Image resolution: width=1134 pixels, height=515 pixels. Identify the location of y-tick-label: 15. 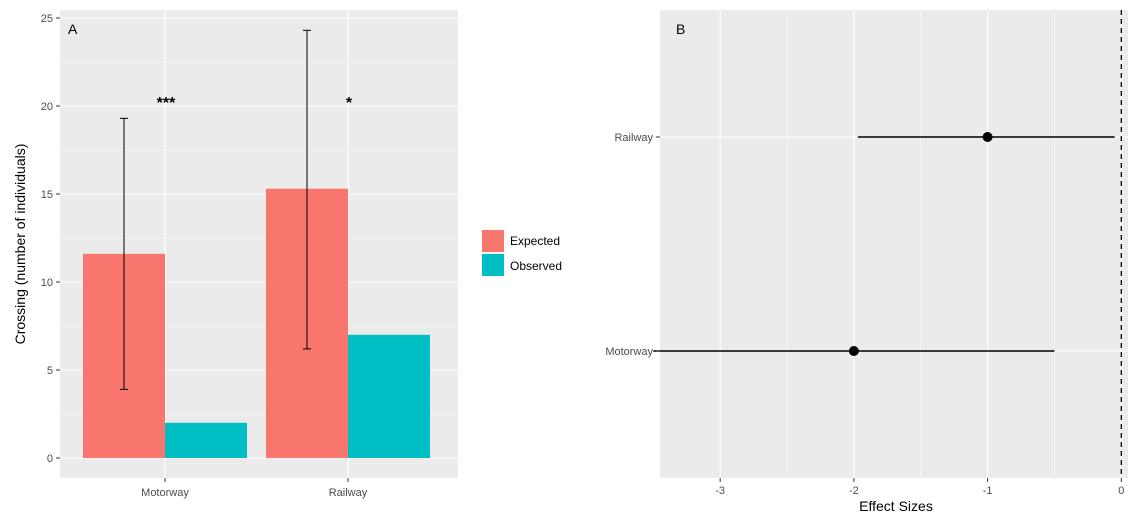
(47, 195).